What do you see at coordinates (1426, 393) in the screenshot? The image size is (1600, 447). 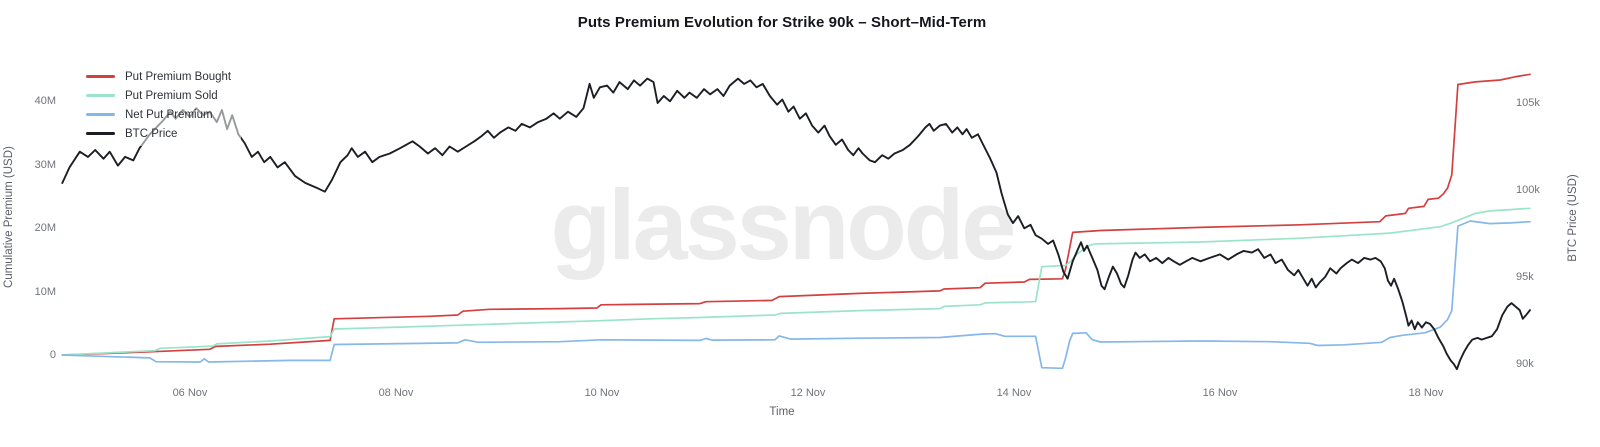 I see `x-tick-18-nov: 18 Nov` at bounding box center [1426, 393].